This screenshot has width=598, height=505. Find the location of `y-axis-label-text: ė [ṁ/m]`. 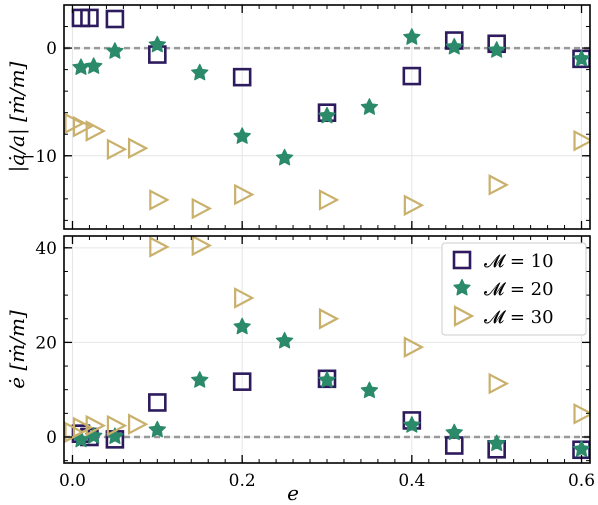

y-axis-label-text: ė [ṁ/m] is located at coordinates (17, 349).